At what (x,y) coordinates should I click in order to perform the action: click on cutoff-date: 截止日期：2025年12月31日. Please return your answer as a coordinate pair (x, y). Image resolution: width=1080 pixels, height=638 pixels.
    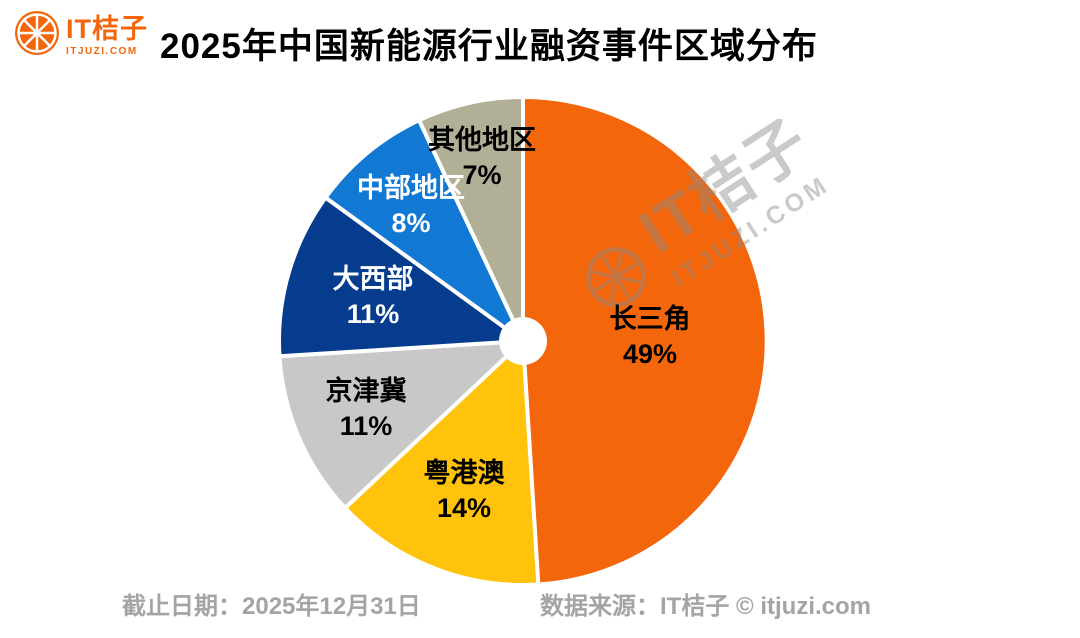
    Looking at the image, I should click on (271, 606).